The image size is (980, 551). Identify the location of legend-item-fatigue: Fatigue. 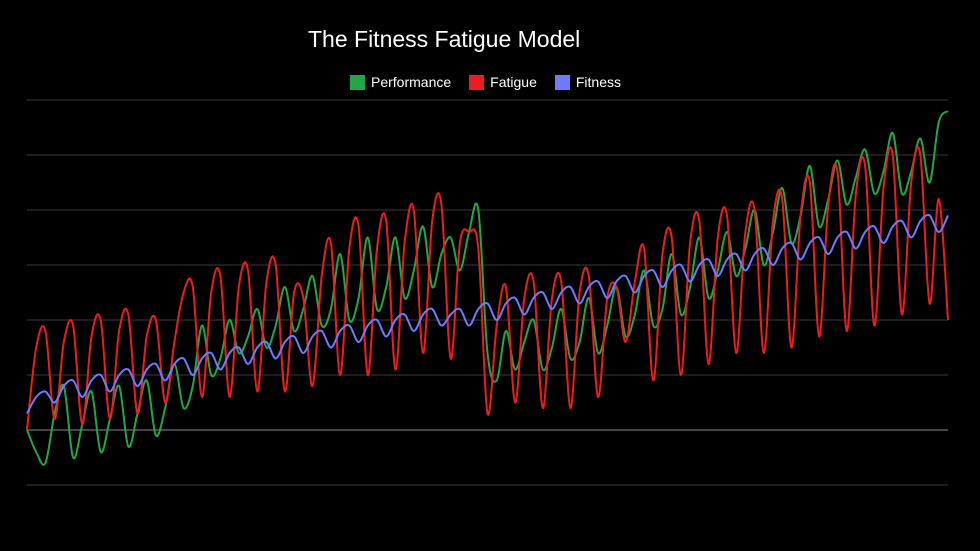
(503, 82).